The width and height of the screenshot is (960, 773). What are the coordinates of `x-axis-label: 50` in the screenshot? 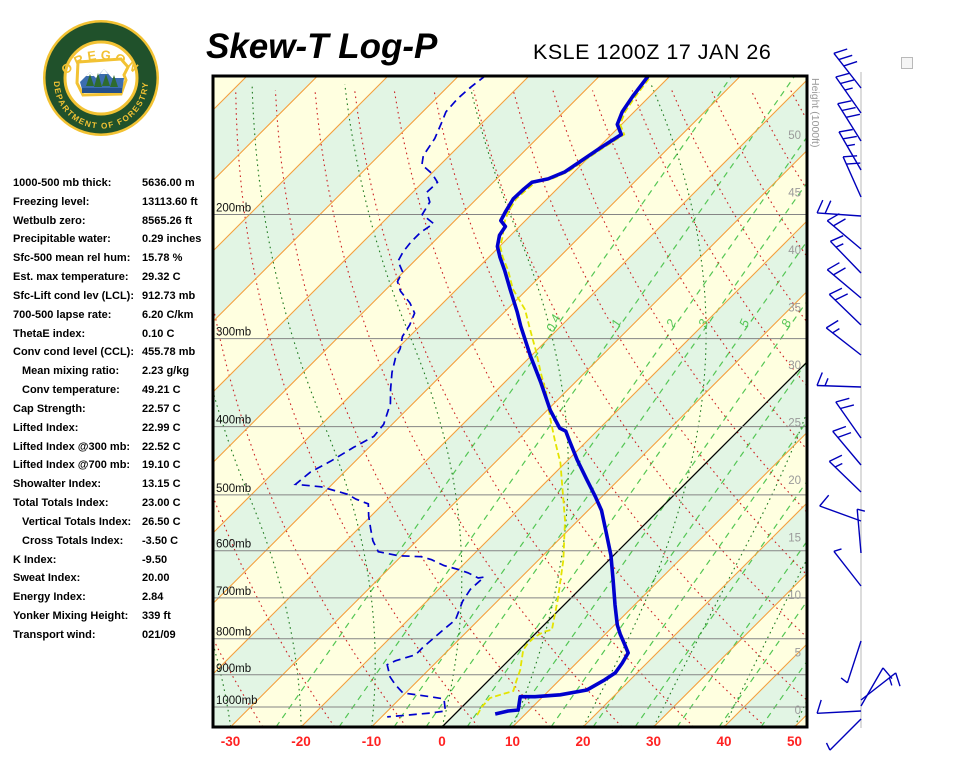 It's located at (794, 741).